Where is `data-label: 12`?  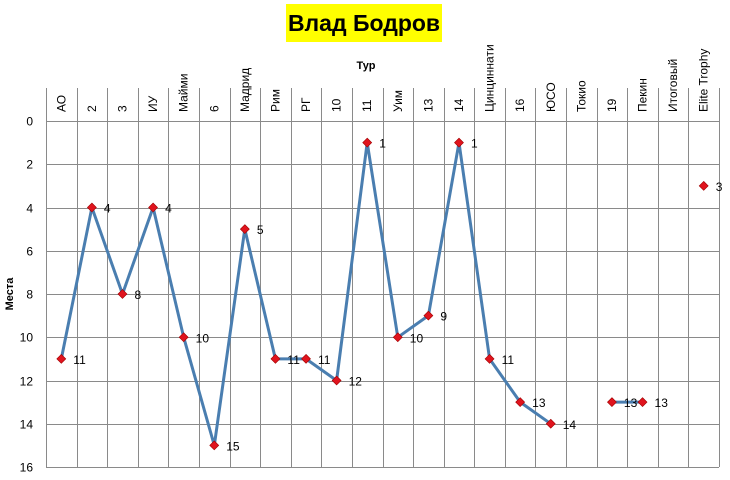 data-label: 12 is located at coordinates (356, 382).